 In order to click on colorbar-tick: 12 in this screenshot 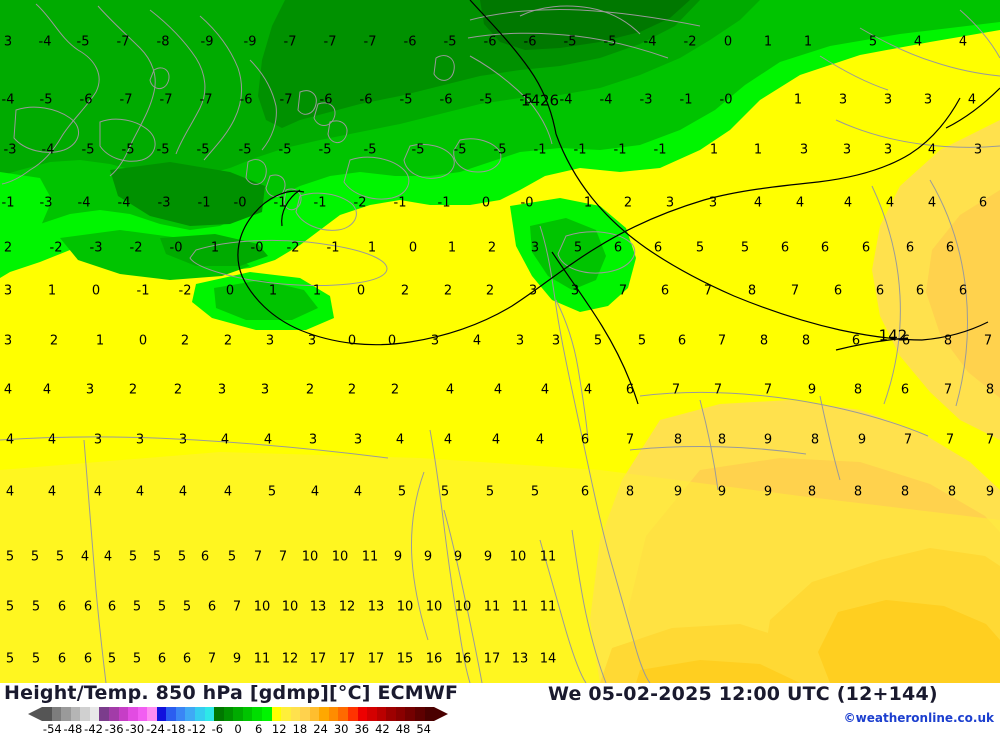, I will do `click(279, 727)`.